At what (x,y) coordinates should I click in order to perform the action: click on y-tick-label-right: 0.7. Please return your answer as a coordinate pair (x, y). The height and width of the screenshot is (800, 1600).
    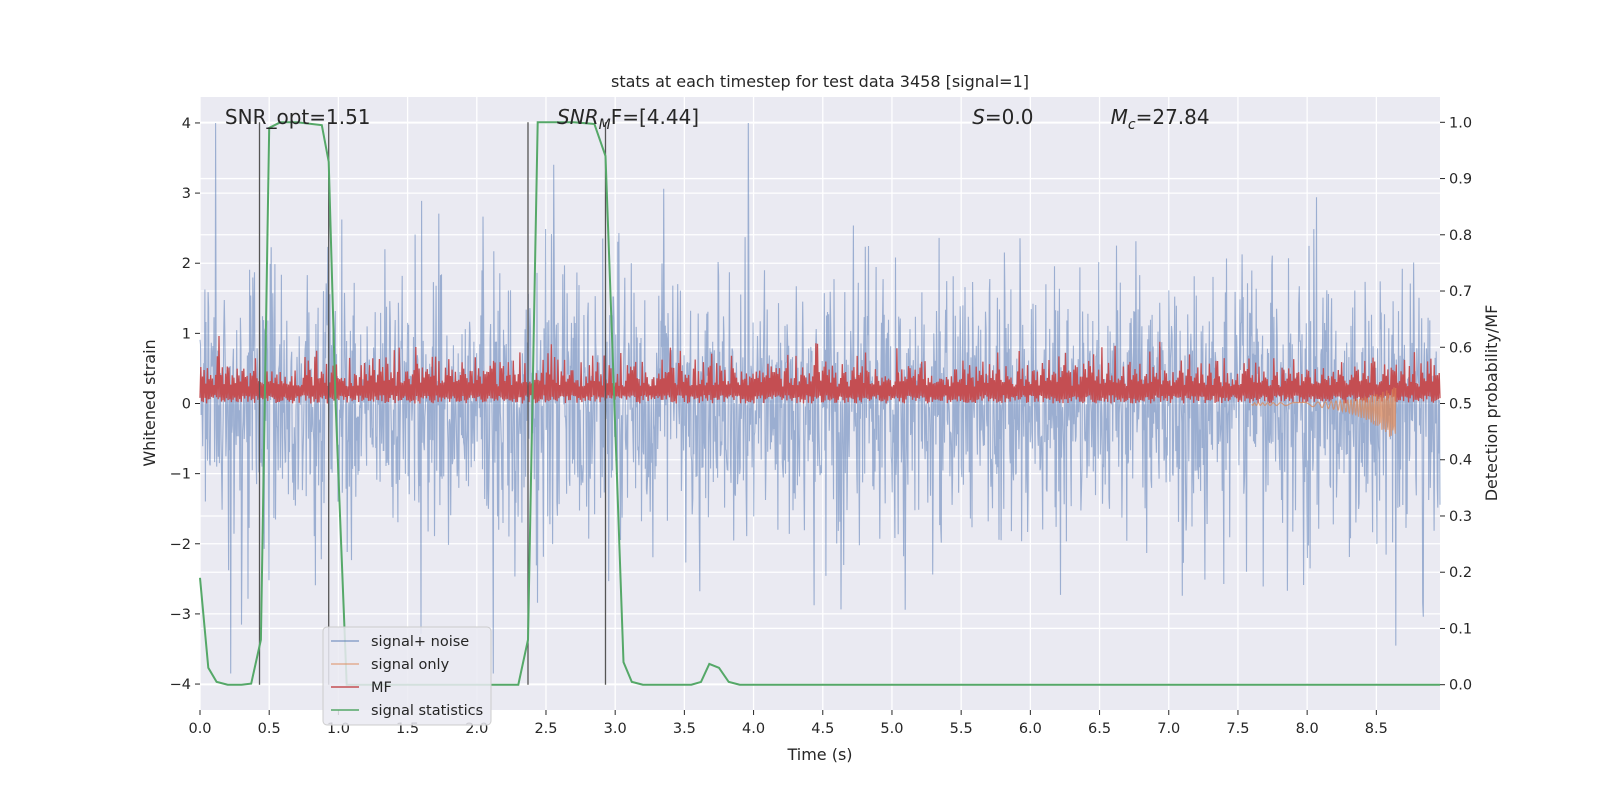
    Looking at the image, I should click on (1460, 292).